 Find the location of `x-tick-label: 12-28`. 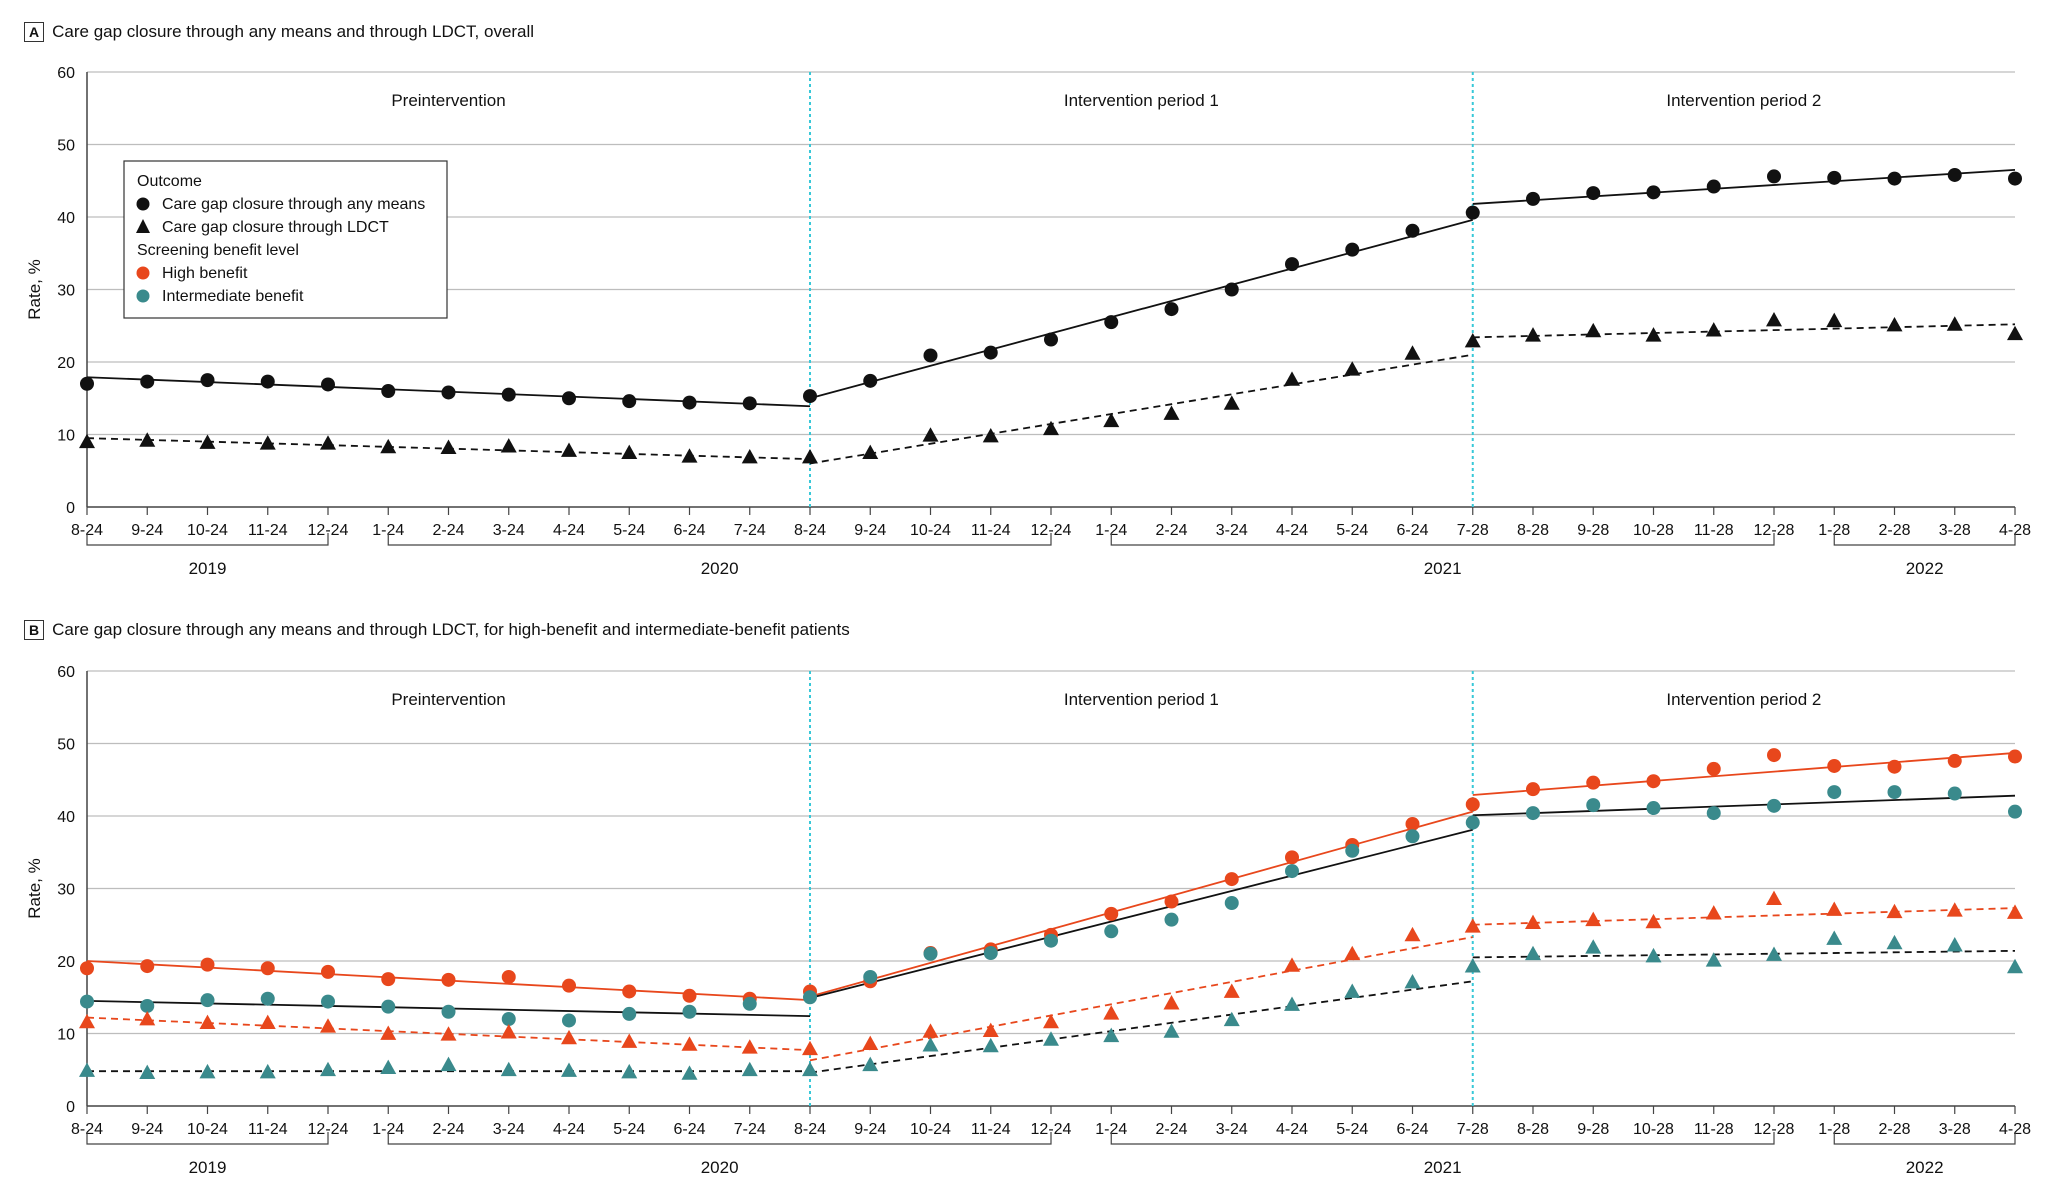

x-tick-label: 12-28 is located at coordinates (1774, 530).